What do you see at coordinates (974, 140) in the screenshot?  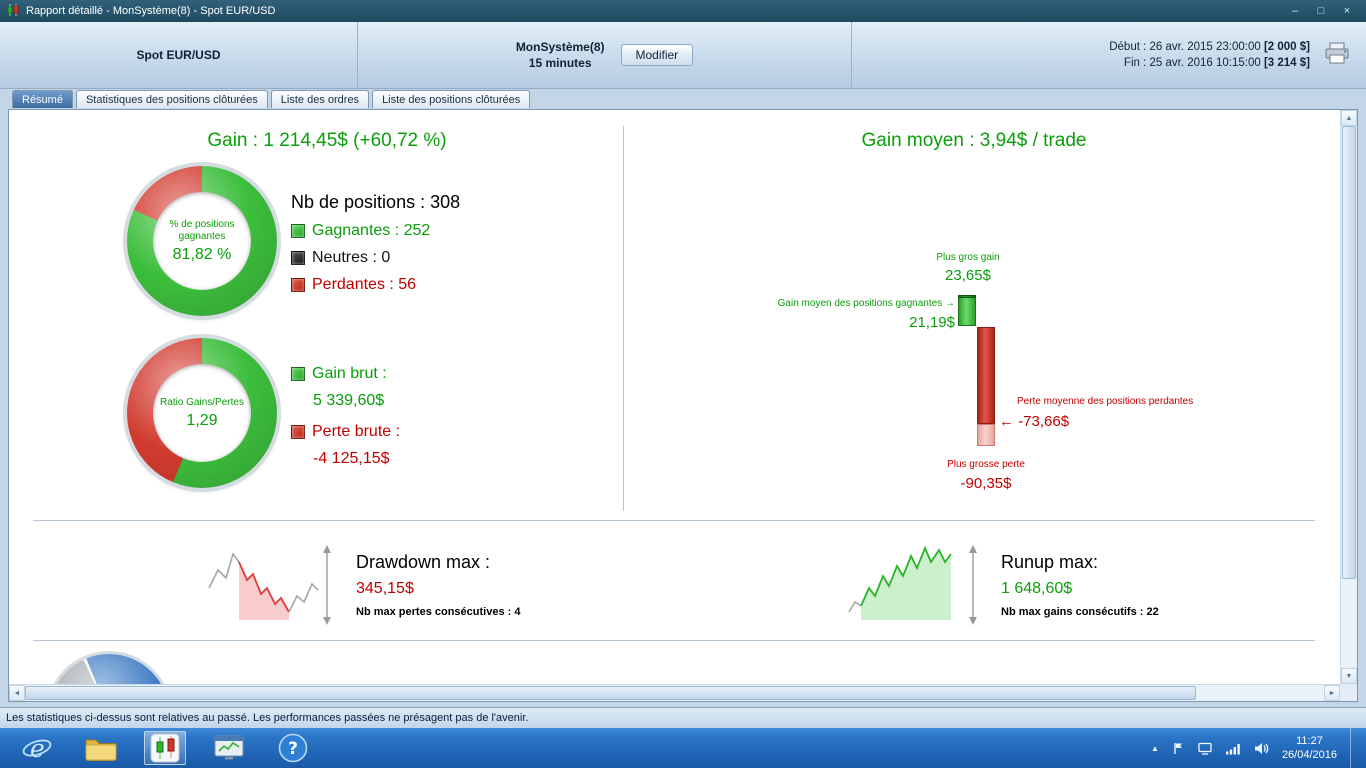 I see `average-gain-heading: Gain moyen : 3,94$ / trade` at bounding box center [974, 140].